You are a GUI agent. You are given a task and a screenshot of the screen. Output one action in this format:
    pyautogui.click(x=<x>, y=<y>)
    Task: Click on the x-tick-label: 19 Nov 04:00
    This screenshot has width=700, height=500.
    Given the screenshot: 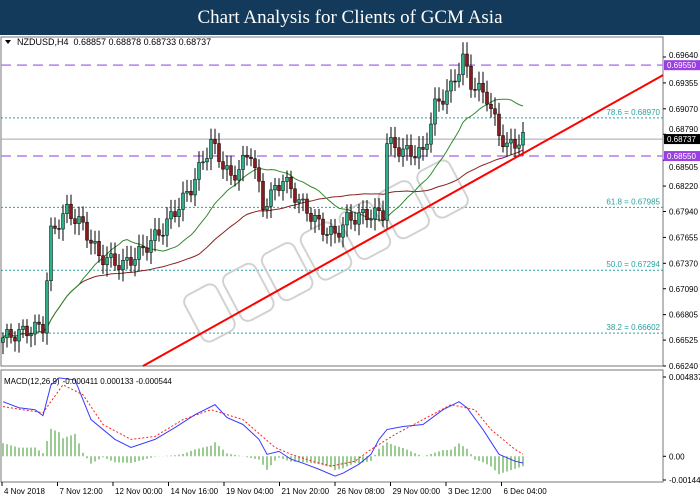 What is the action you would take?
    pyautogui.click(x=250, y=491)
    